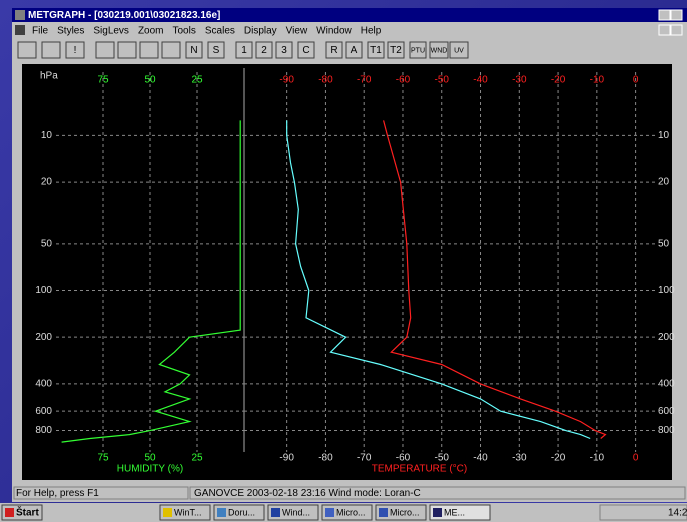 The width and height of the screenshot is (687, 522). I want to click on tool-button-label: R, so click(333, 50).